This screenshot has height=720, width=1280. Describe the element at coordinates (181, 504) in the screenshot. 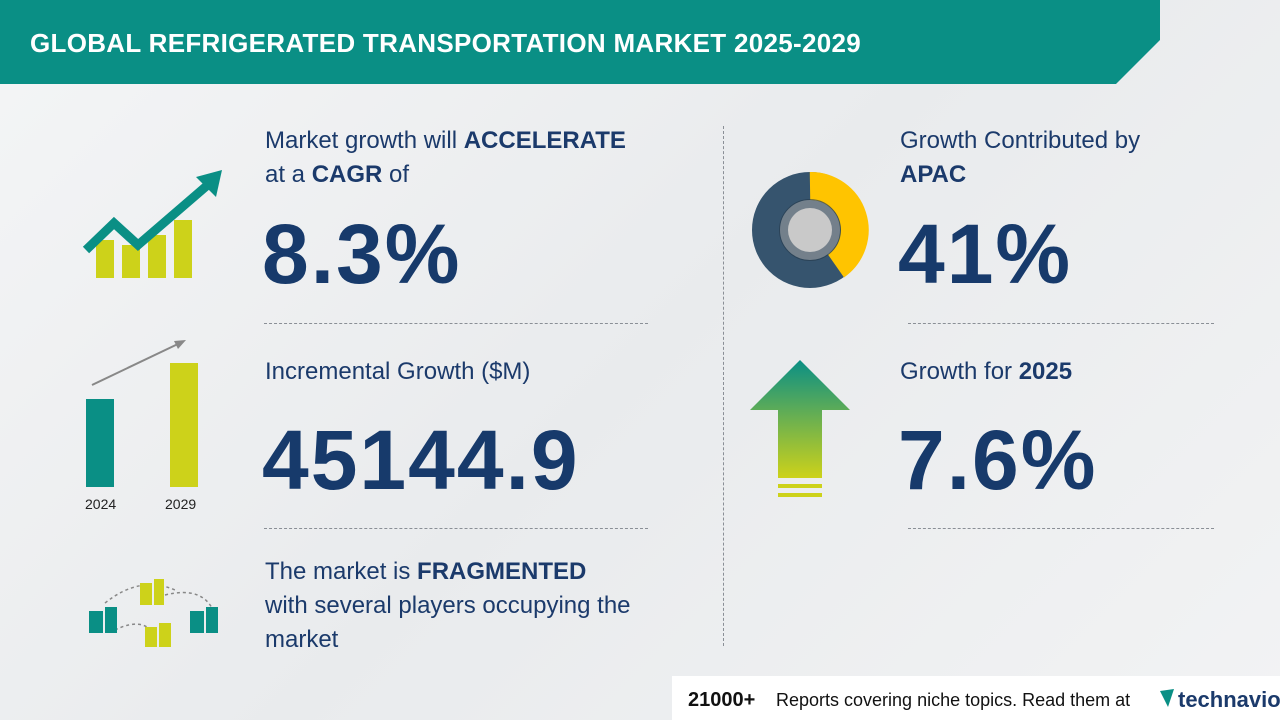

I see `year-label: 2029` at that location.